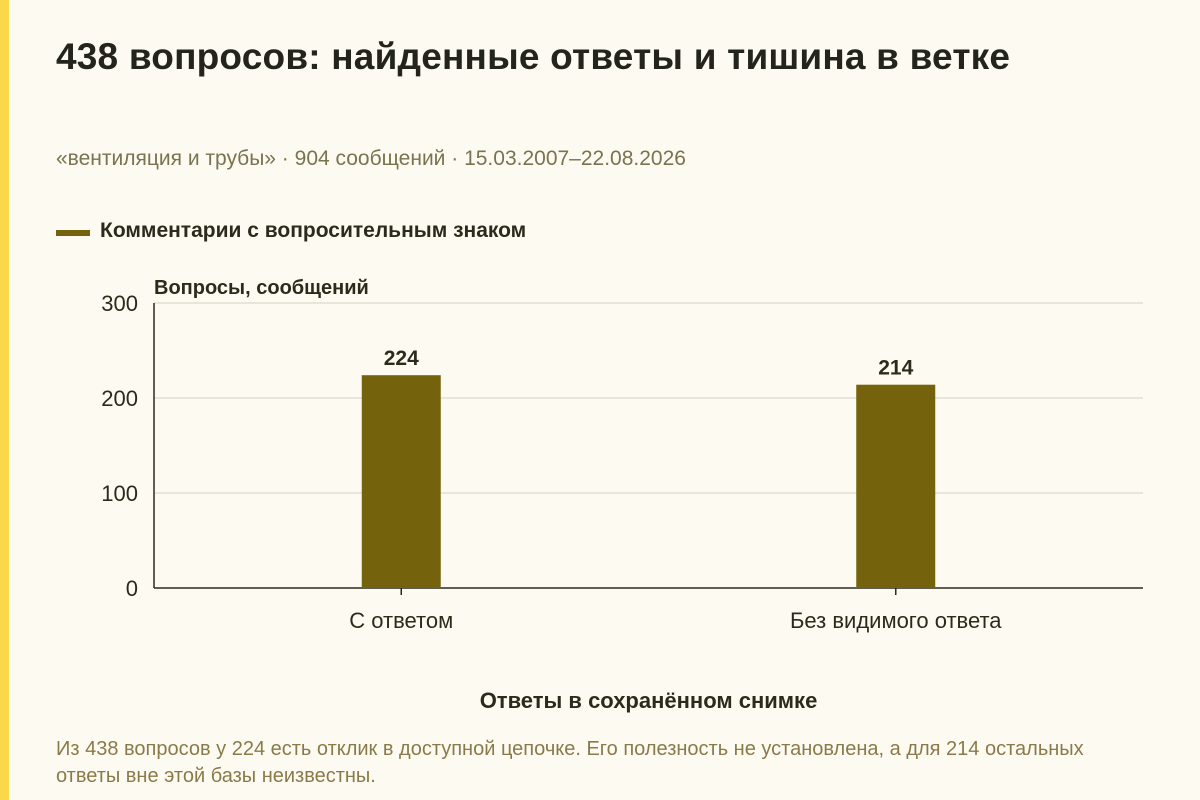  I want to click on legend-swatch, so click(73, 233).